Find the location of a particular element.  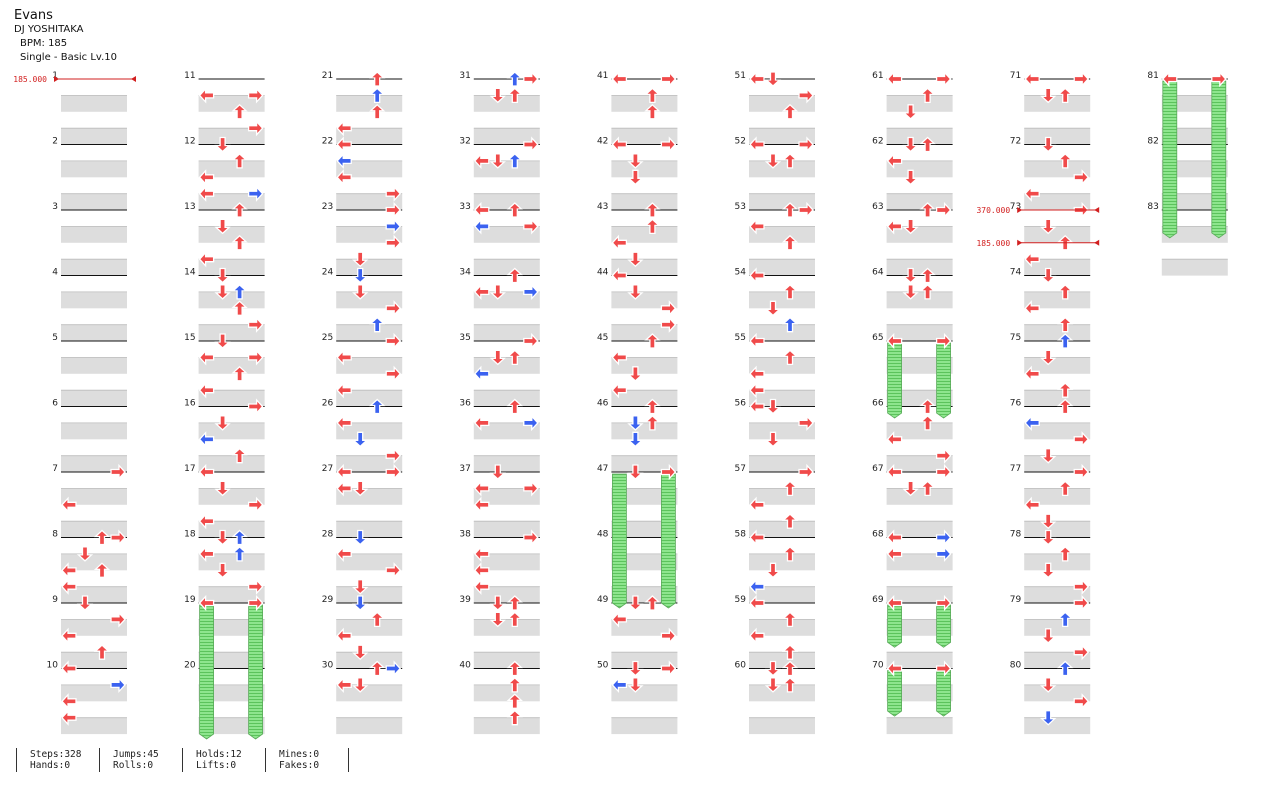

measure-number: 60 is located at coordinates (741, 666).